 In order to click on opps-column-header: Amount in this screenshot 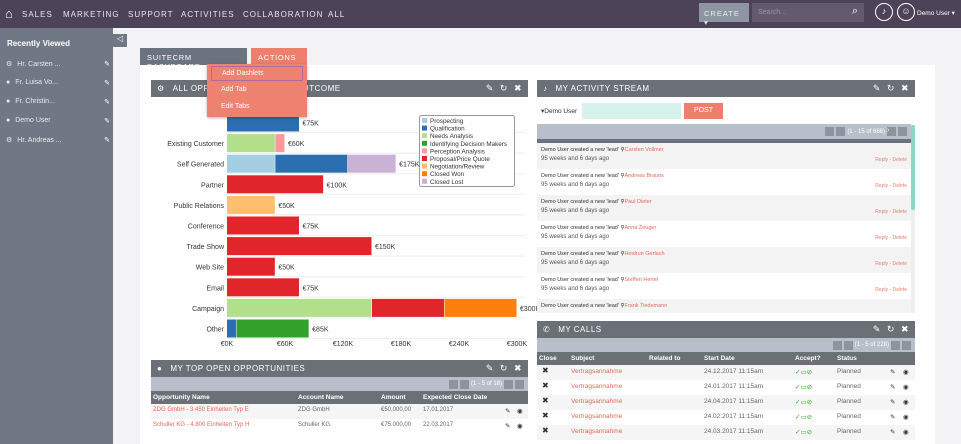, I will do `click(393, 397)`.